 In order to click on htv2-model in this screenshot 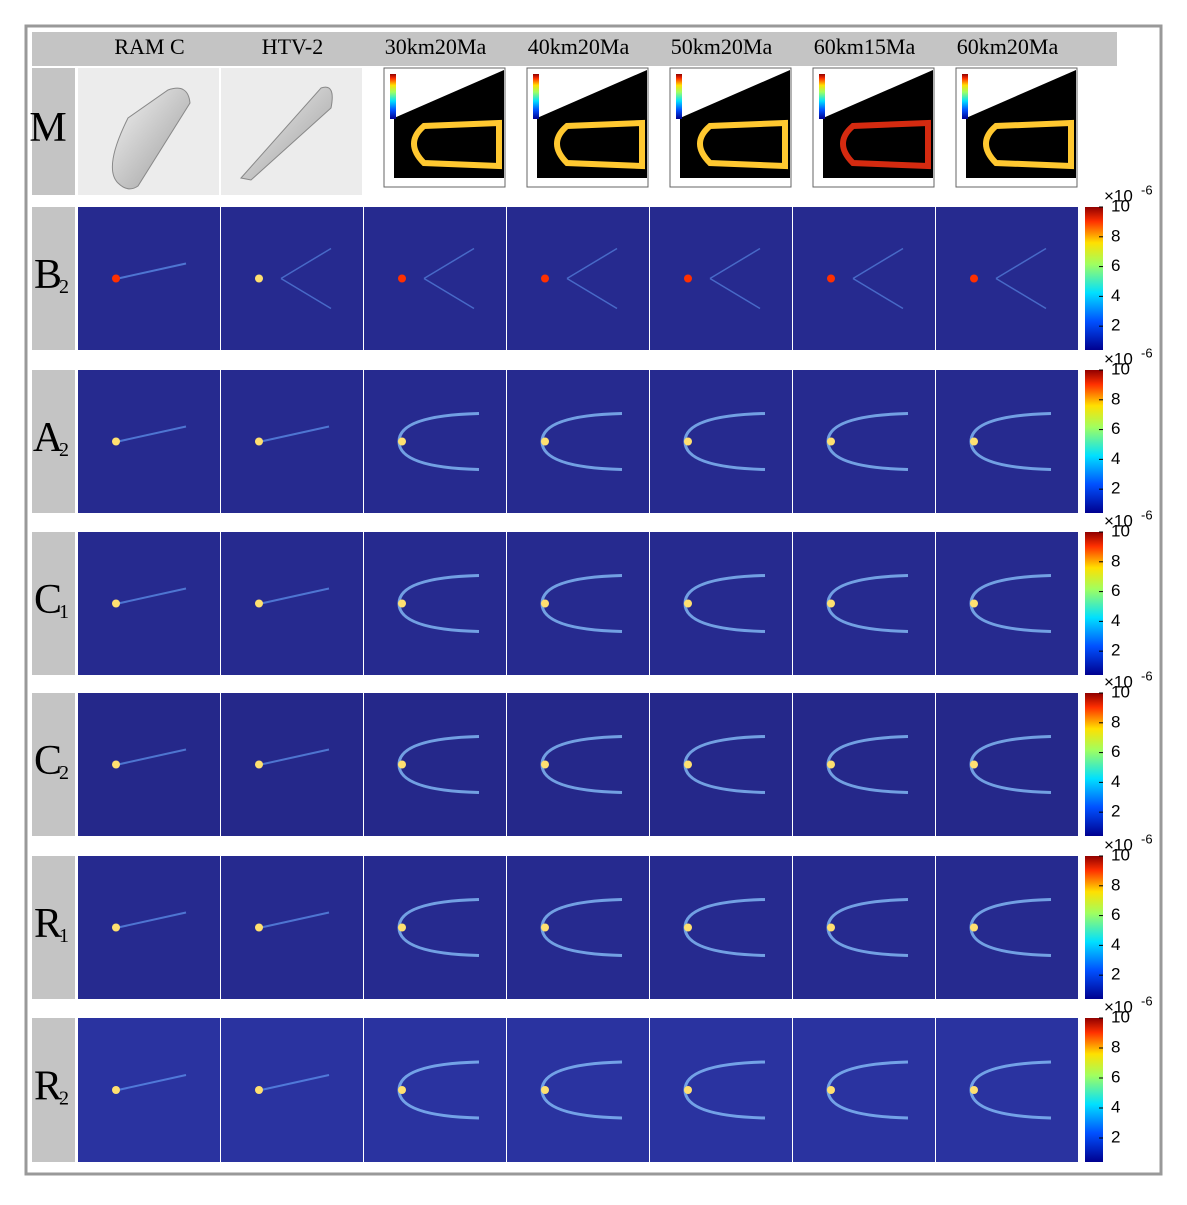, I will do `click(286, 133)`.